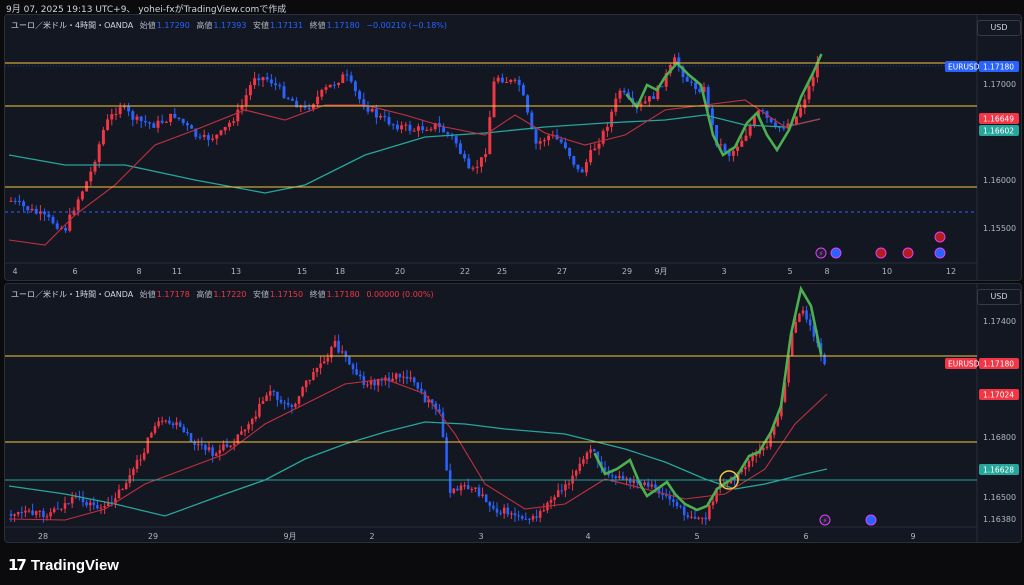 This screenshot has width=1024, height=585. Describe the element at coordinates (964, 364) in the screenshot. I see `pair-tag: EURUSD` at that location.